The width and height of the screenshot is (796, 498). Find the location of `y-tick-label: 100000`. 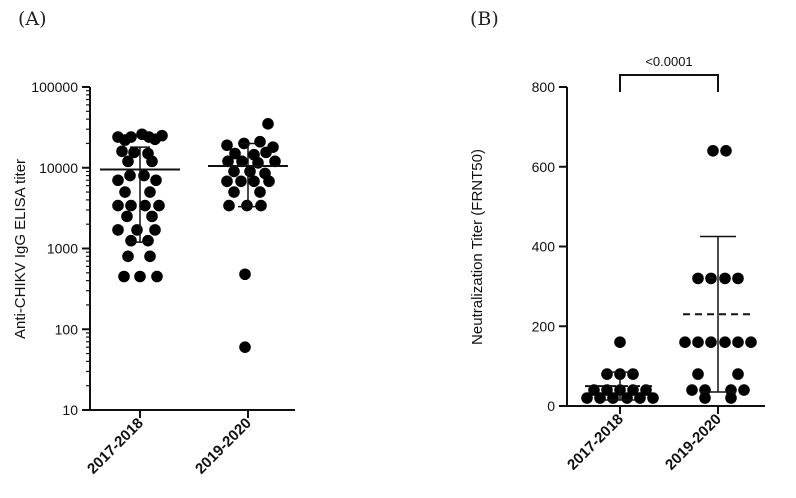

y-tick-label: 100000 is located at coordinates (54, 87).